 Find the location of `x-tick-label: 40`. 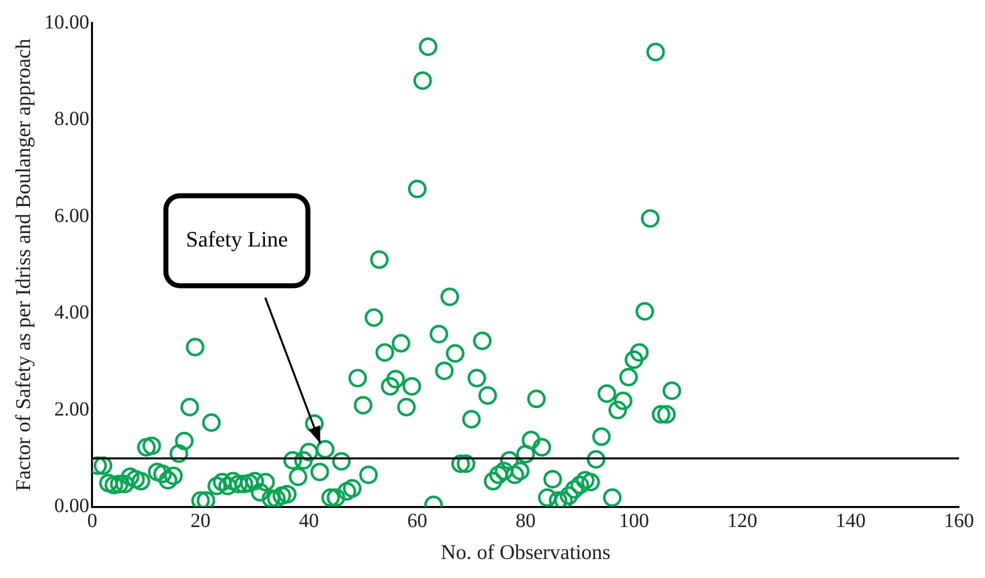

x-tick-label: 40 is located at coordinates (308, 521).